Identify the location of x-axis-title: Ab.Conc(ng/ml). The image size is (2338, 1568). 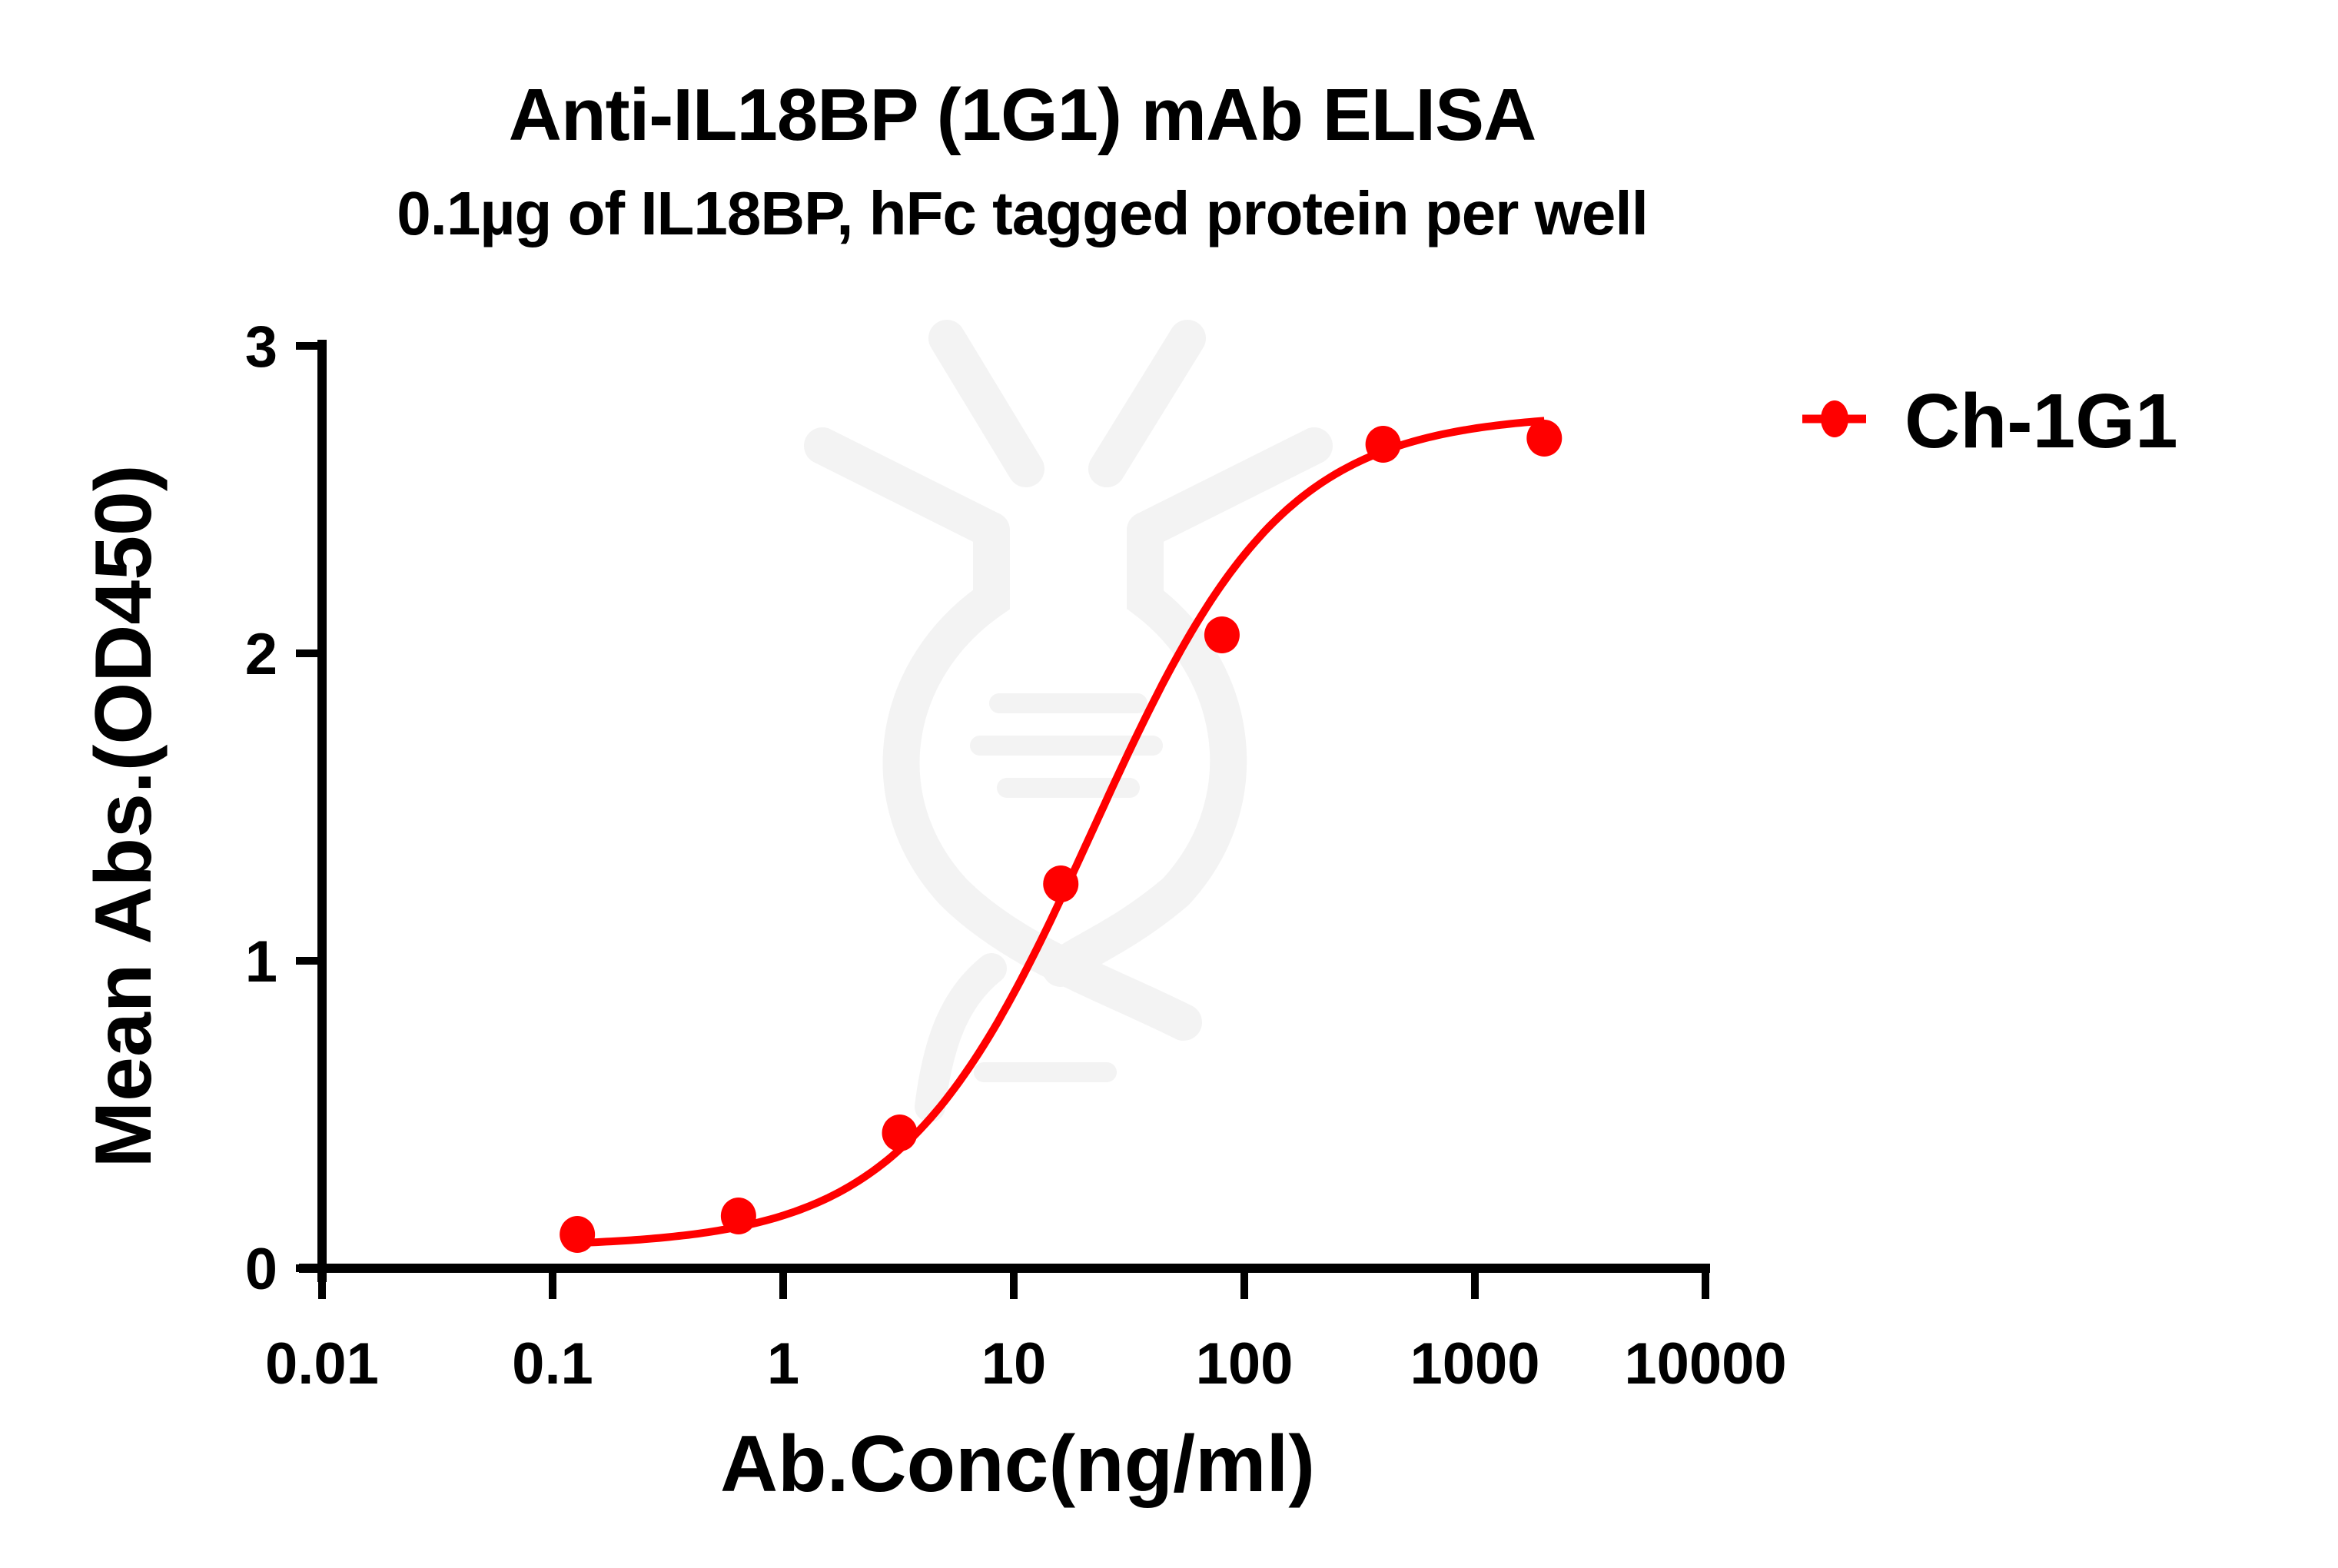
(1017, 1464).